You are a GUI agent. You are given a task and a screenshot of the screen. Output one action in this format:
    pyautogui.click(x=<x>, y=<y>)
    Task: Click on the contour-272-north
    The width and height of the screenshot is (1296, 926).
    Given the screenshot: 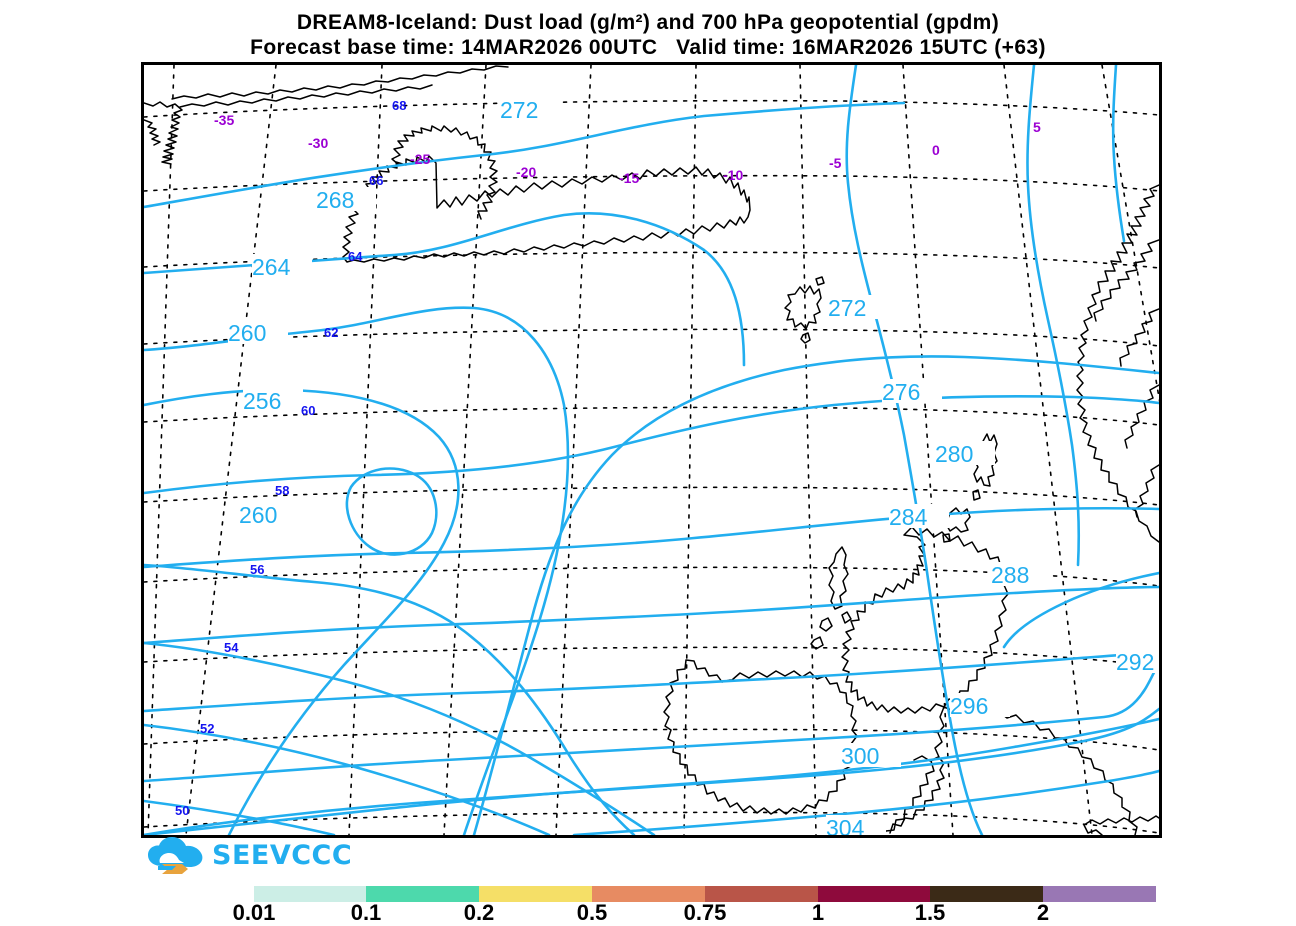 What is the action you would take?
    pyautogui.click(x=525, y=155)
    